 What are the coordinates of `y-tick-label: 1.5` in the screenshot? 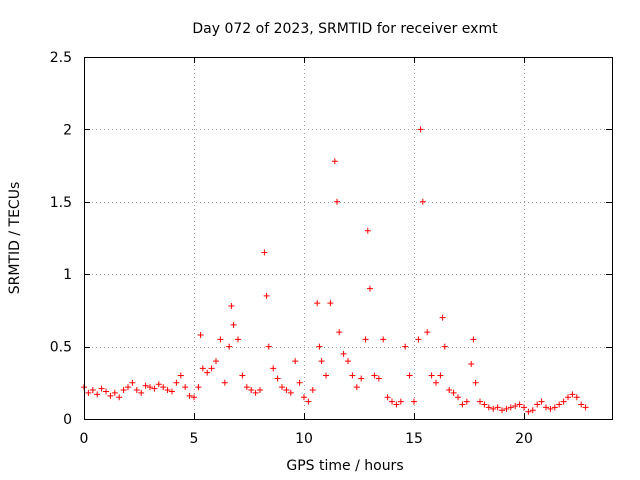 It's located at (61, 203).